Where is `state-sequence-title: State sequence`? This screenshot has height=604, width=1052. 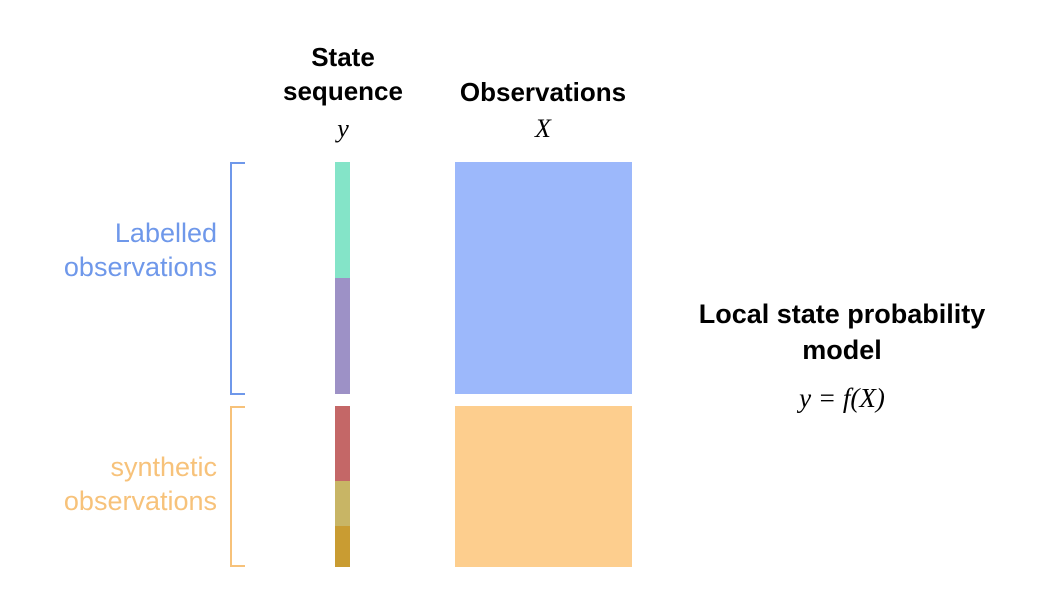
state-sequence-title: State sequence is located at coordinates (343, 74).